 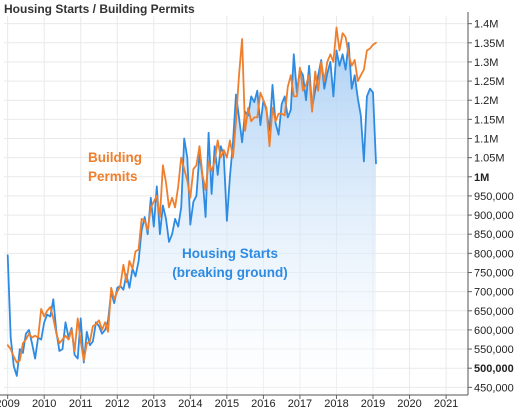 What do you see at coordinates (190, 402) in the screenshot?
I see `x-tick-label: 2014` at bounding box center [190, 402].